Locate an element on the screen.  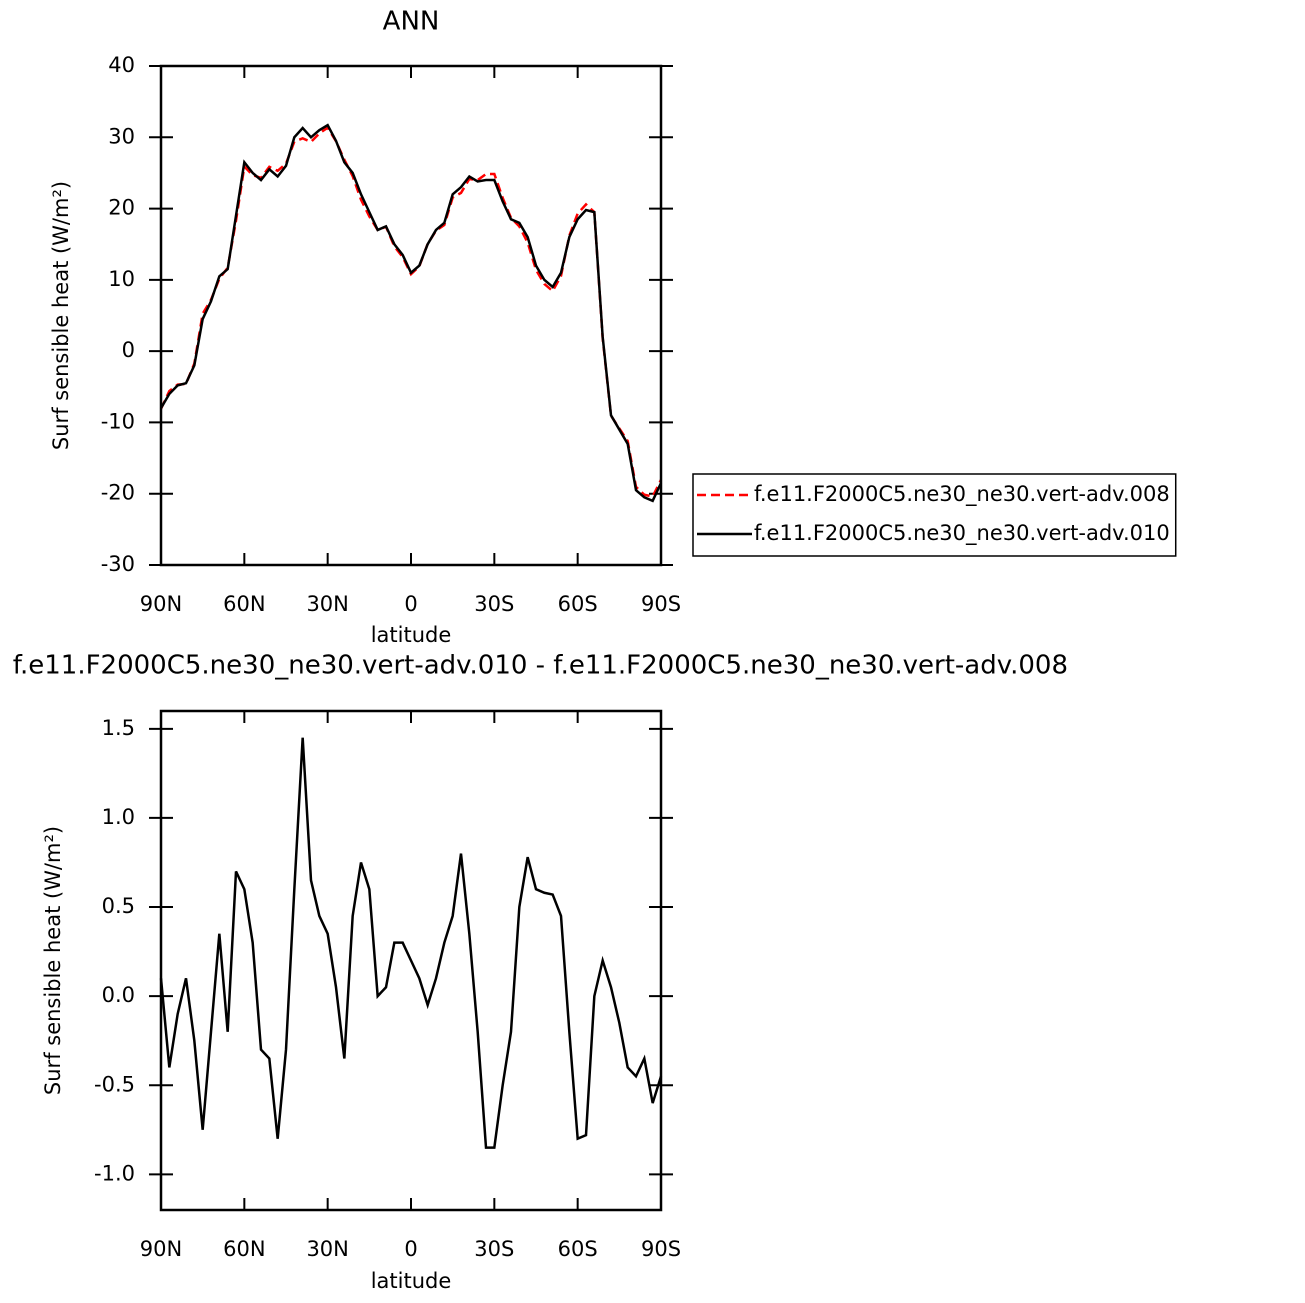
y-tick-label: -30 is located at coordinates (118, 564).